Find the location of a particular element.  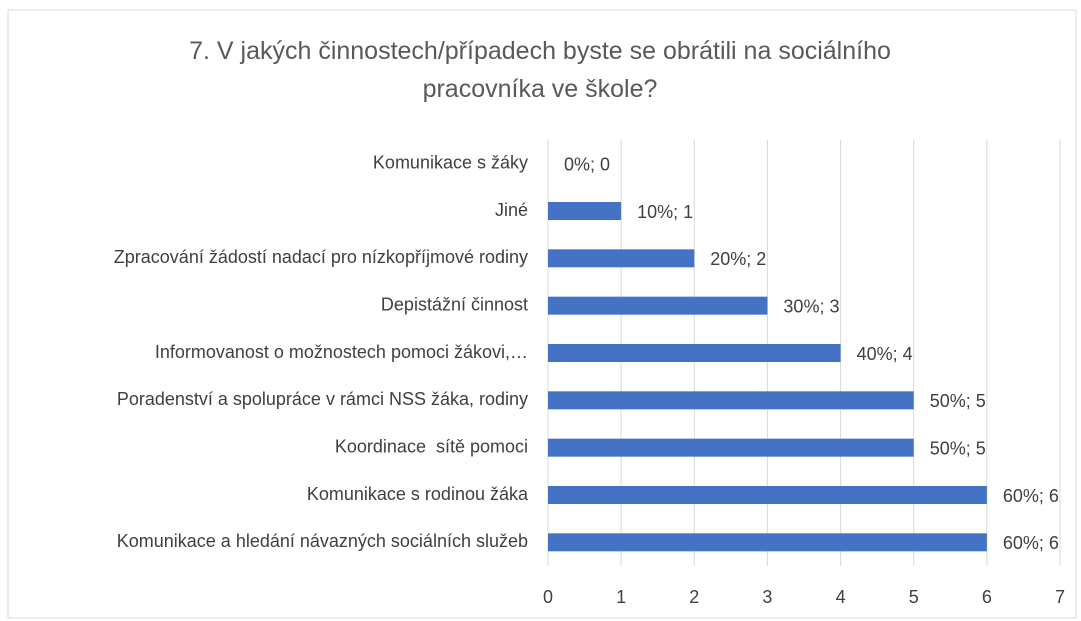

x-tick-label: 7 is located at coordinates (1060, 597).